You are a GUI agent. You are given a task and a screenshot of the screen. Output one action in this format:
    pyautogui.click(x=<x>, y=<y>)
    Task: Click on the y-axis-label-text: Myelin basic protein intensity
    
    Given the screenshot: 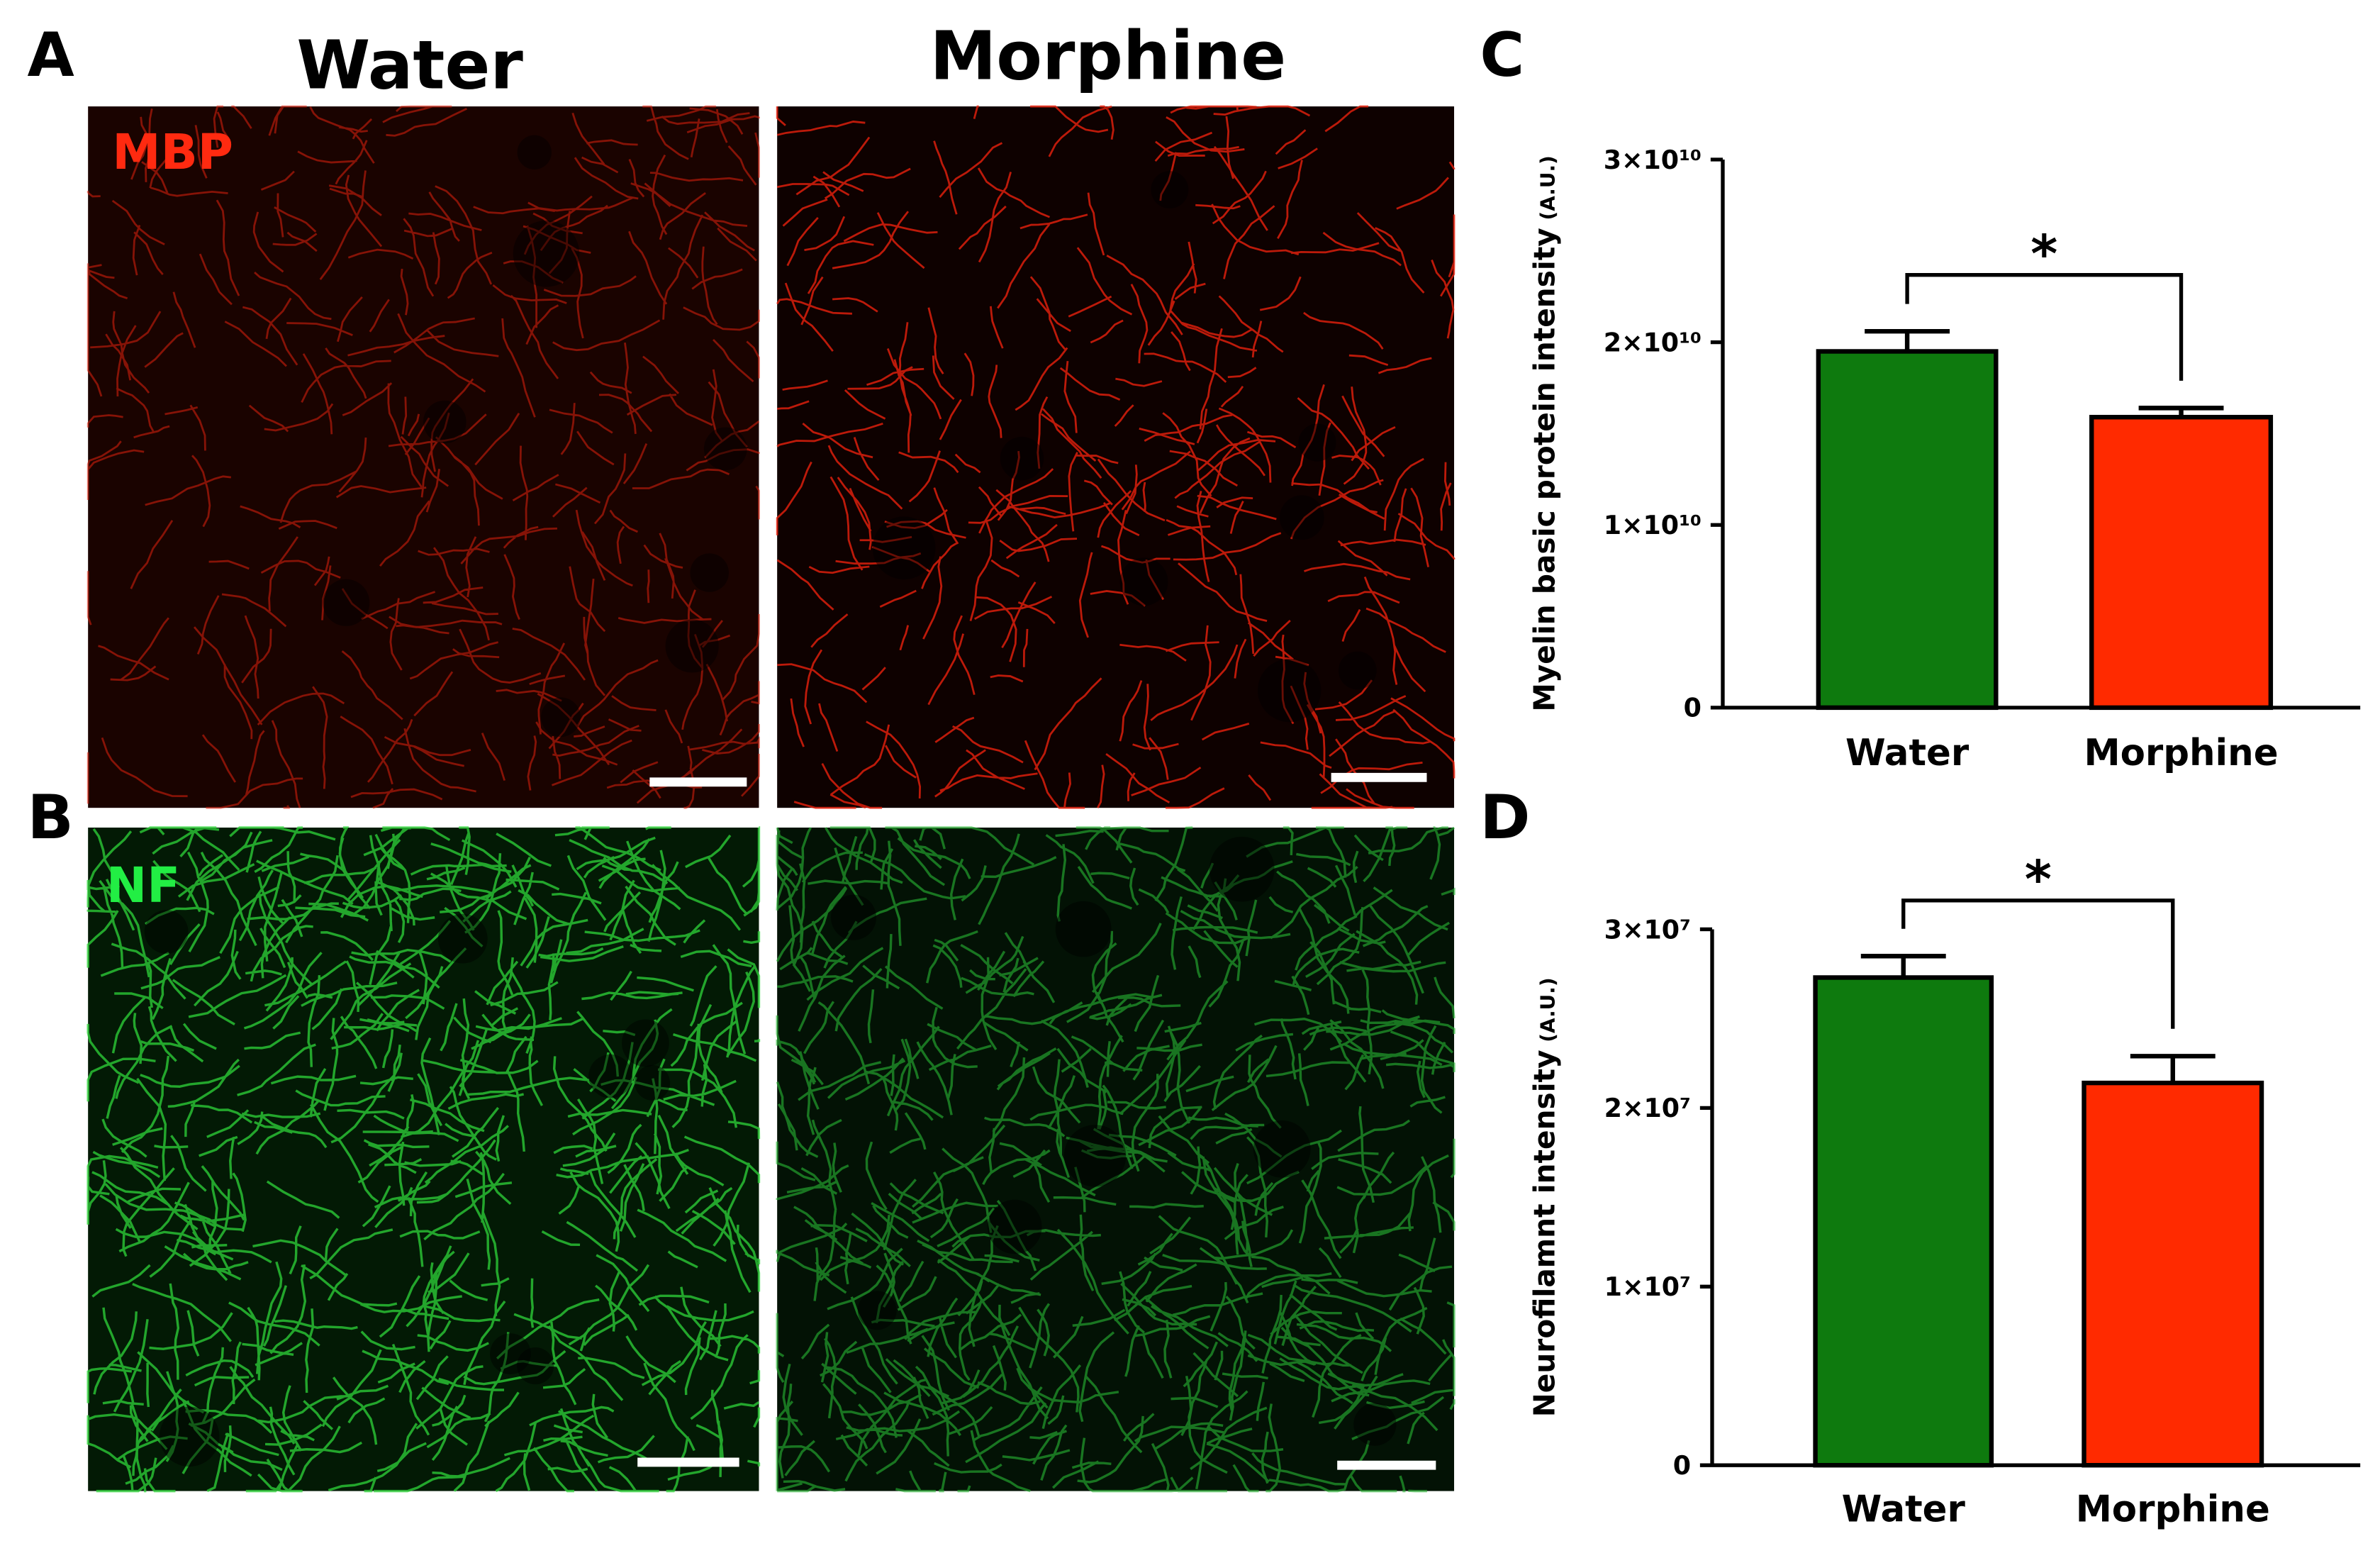 What is the action you would take?
    pyautogui.click(x=1544, y=469)
    